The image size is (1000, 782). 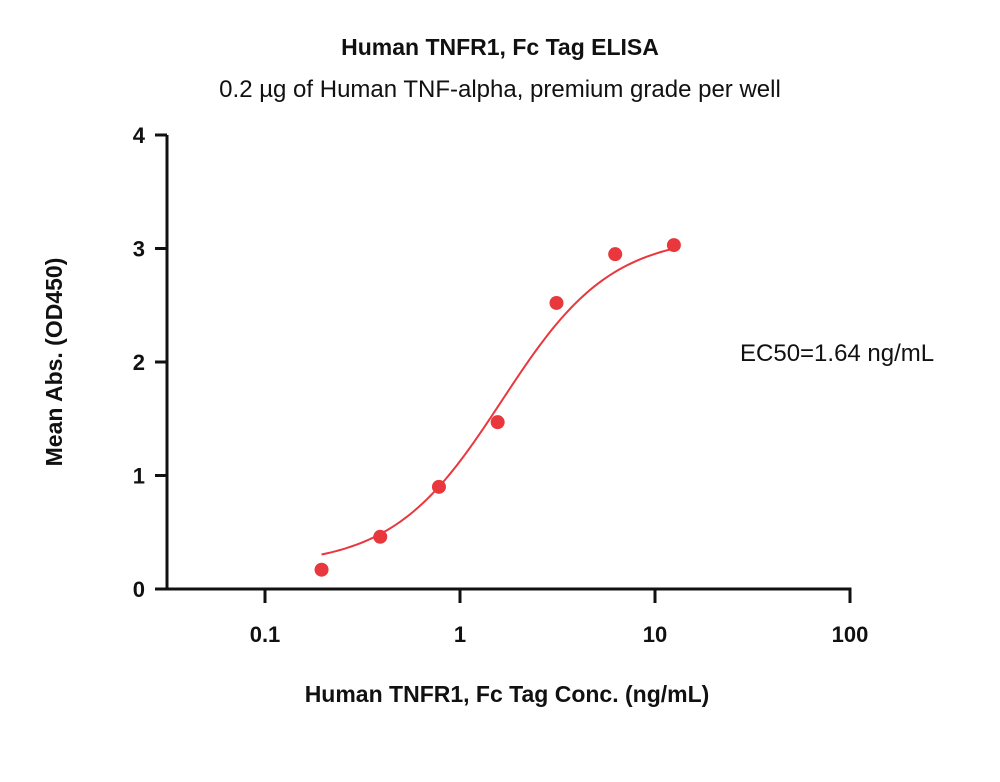 What do you see at coordinates (507, 694) in the screenshot?
I see `x-axis-title: Human TNFR1, Fc Tag Conc. (ng/mL)` at bounding box center [507, 694].